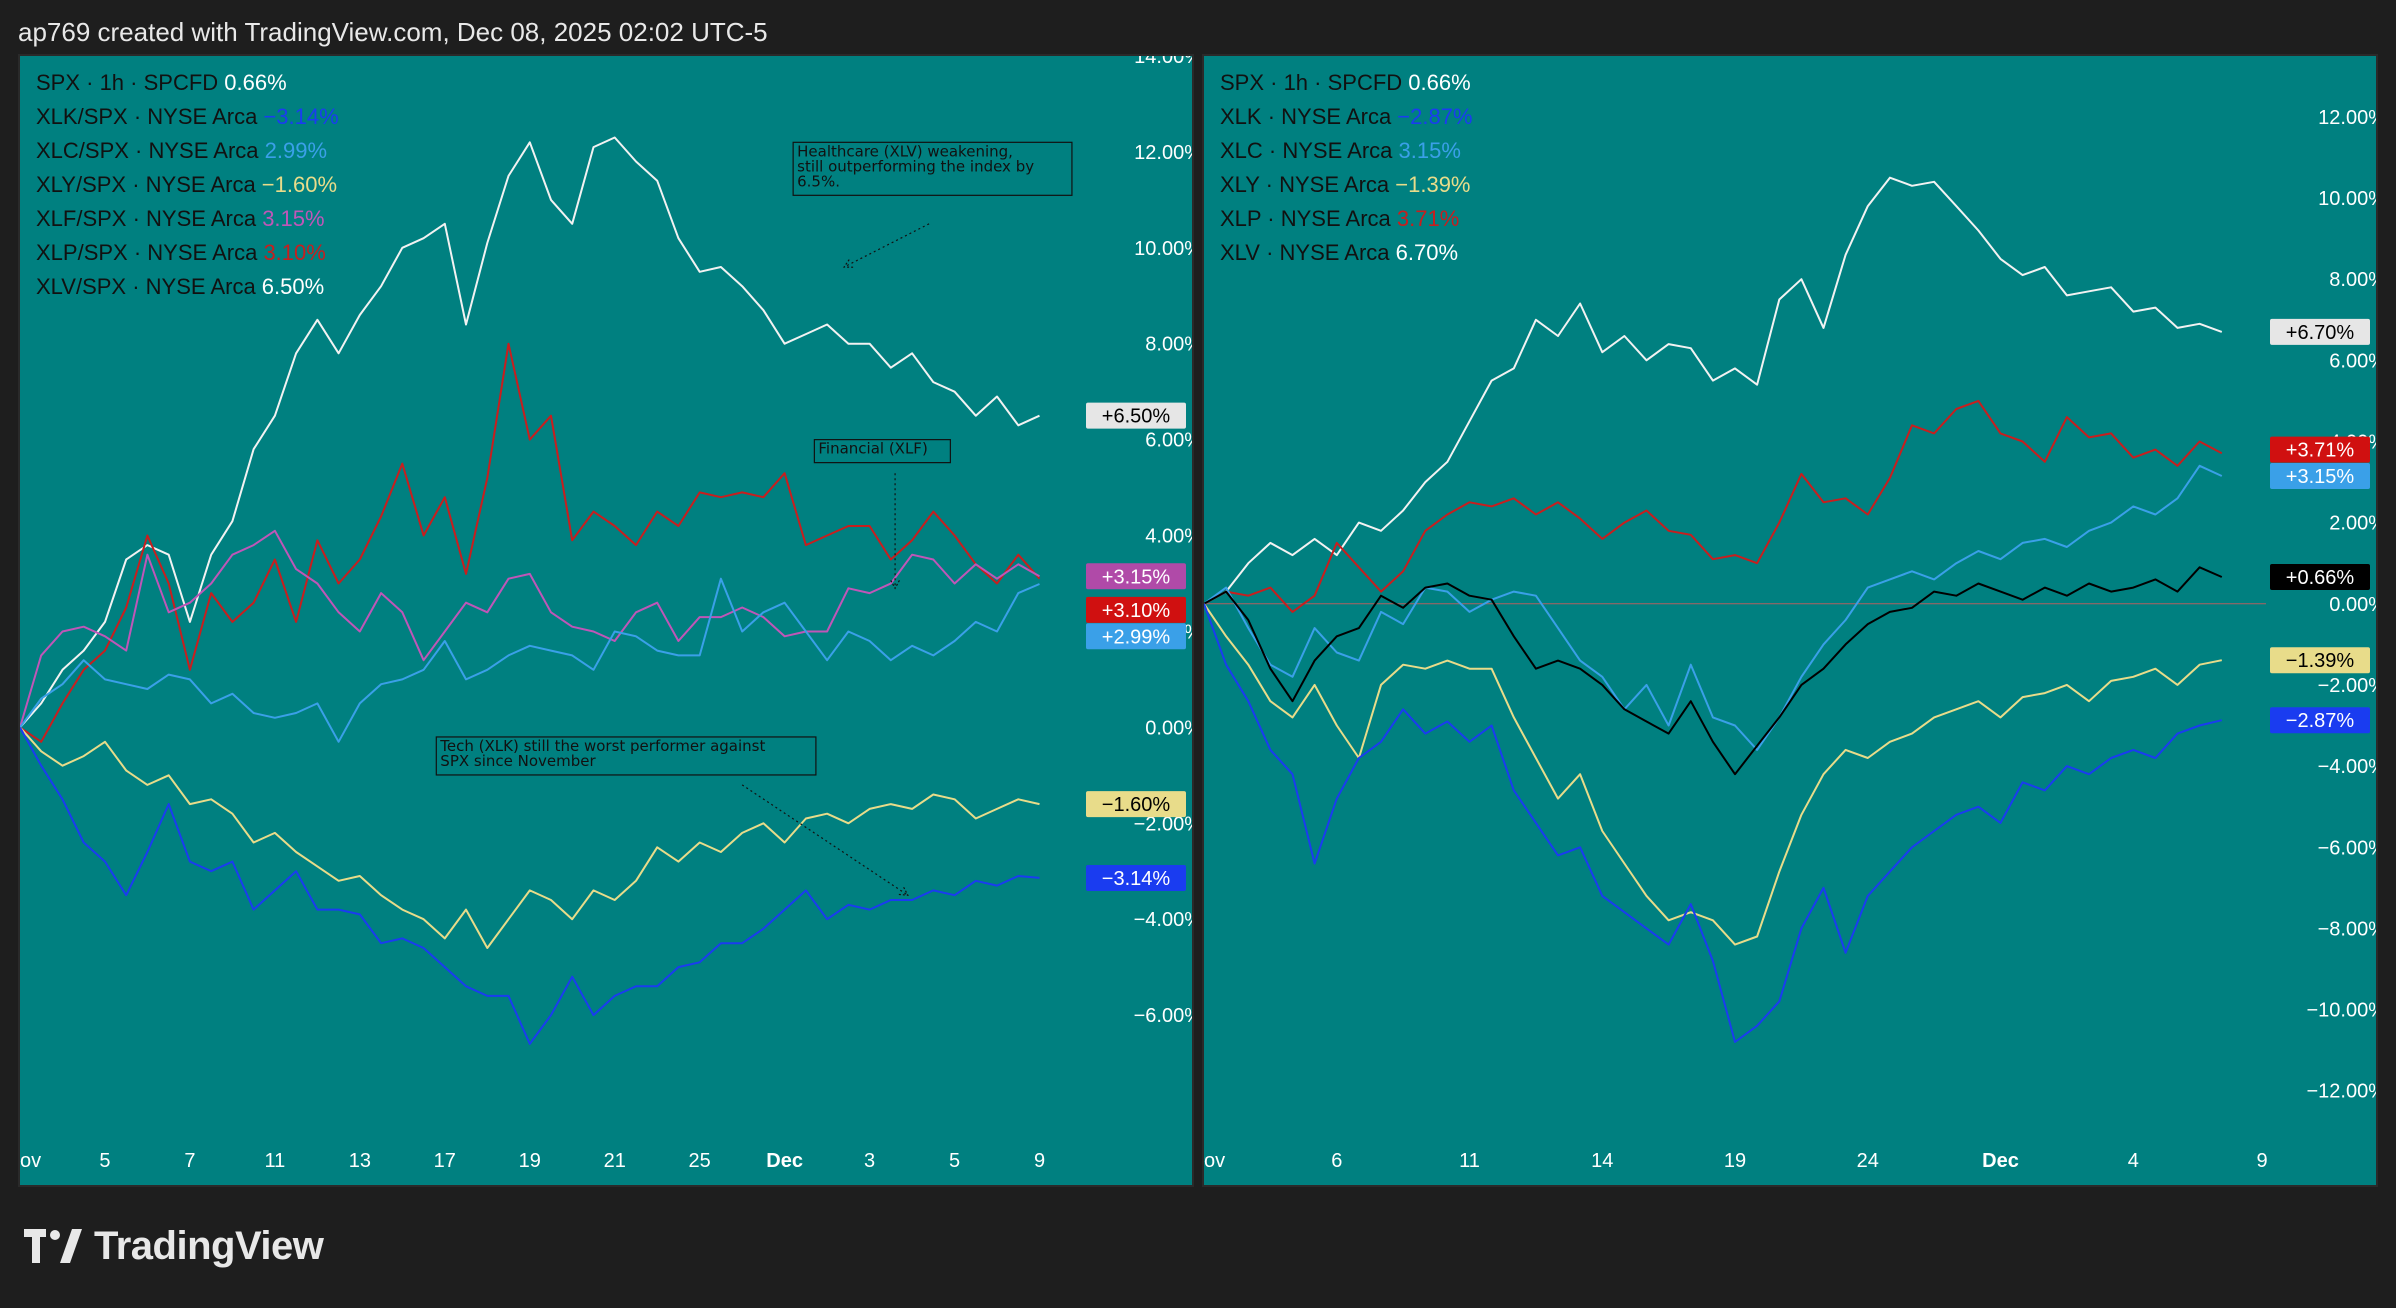 This screenshot has width=2396, height=1308. I want to click on legend-entry: XLC/SPX · NYSE Arca 2.99%, so click(181, 150).